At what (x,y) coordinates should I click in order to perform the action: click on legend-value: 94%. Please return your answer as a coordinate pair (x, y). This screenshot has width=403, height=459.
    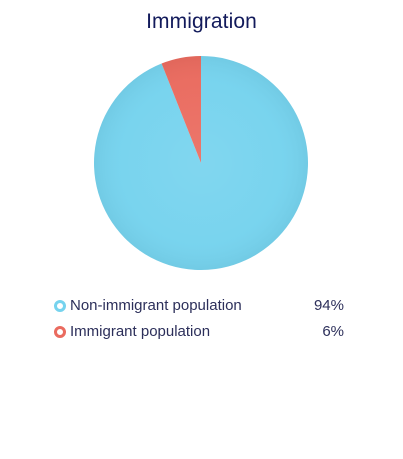
    Looking at the image, I should click on (328, 305).